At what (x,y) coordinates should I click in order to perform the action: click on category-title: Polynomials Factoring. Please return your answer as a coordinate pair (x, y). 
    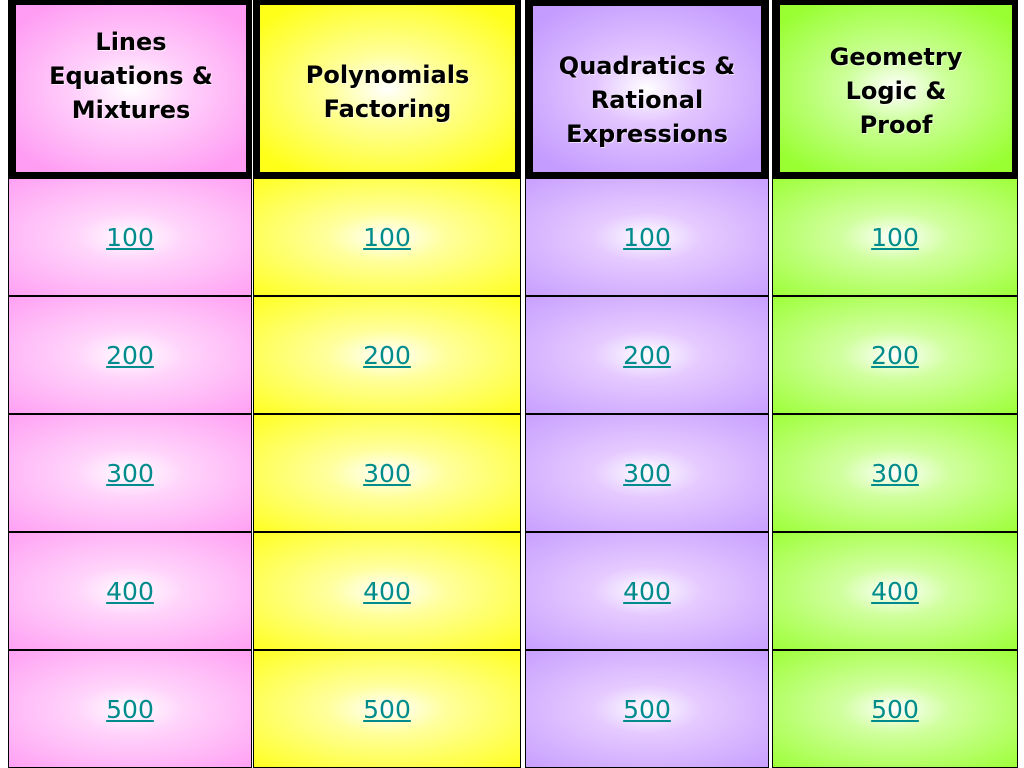
    Looking at the image, I should click on (387, 88).